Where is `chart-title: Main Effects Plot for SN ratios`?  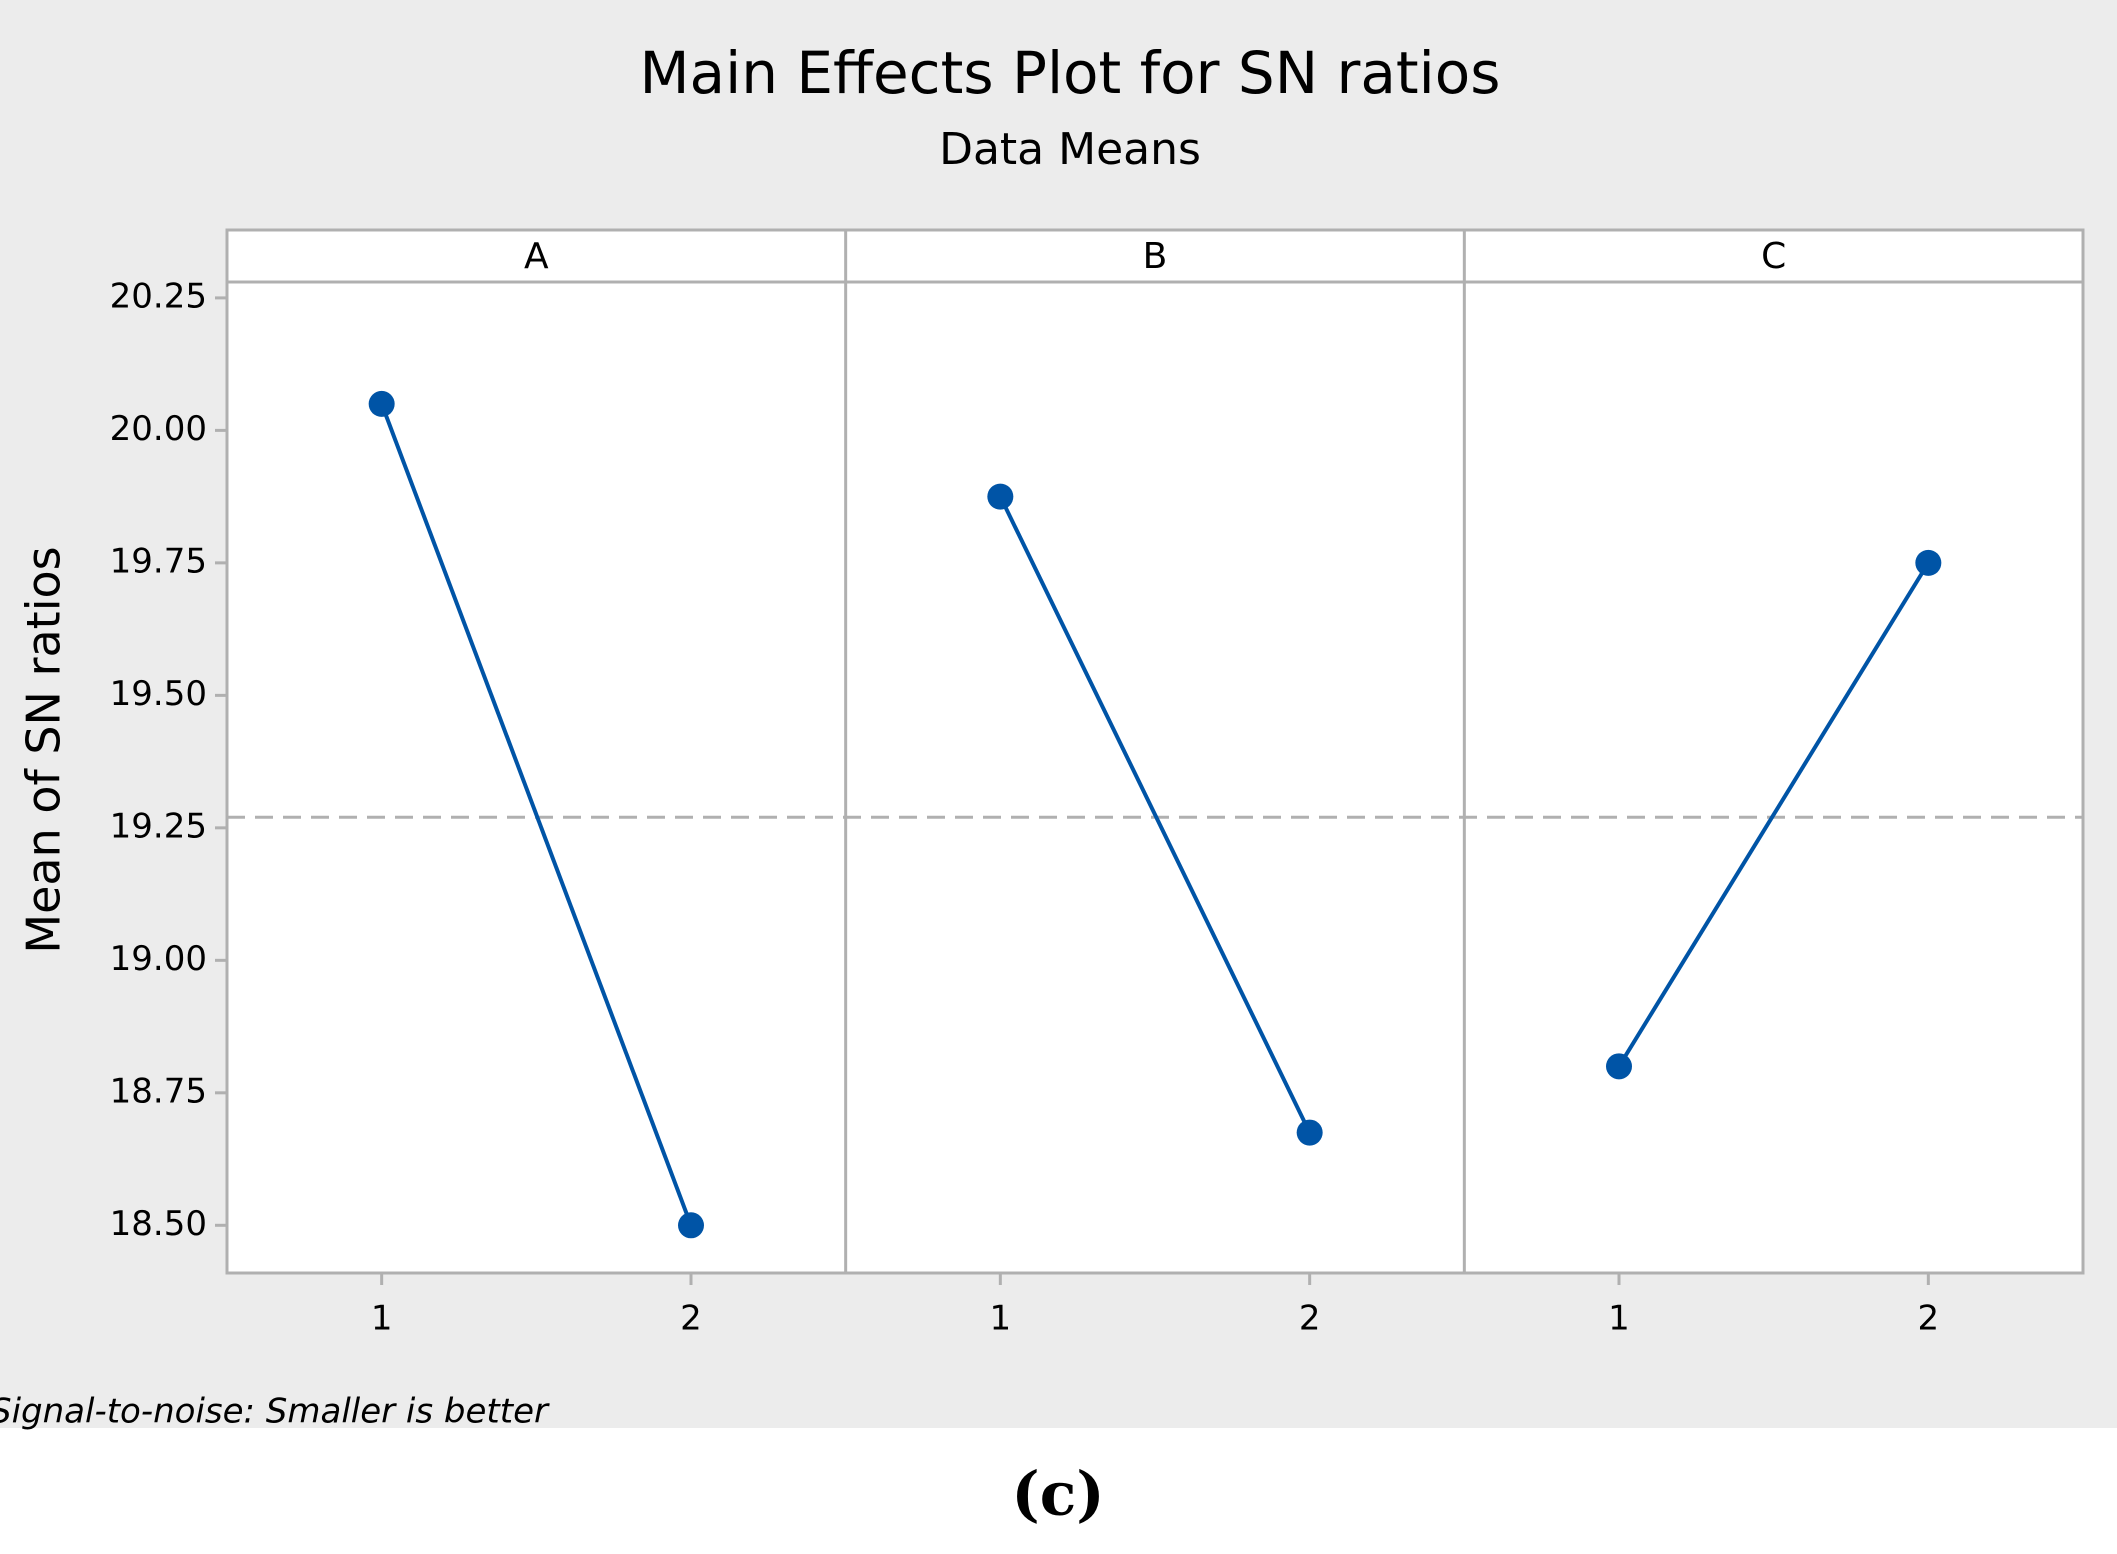 chart-title: Main Effects Plot for SN ratios is located at coordinates (1070, 73).